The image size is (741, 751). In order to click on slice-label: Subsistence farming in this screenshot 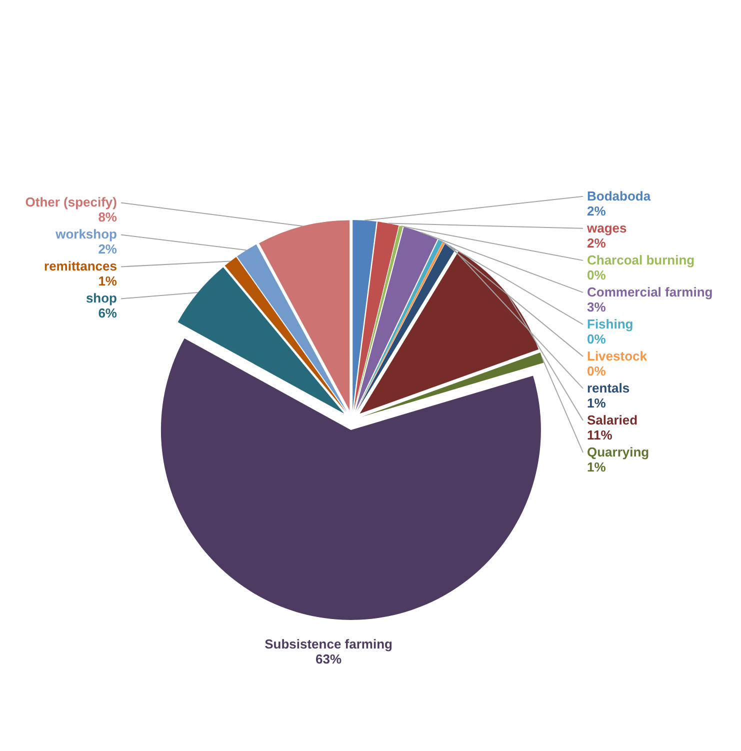, I will do `click(328, 644)`.